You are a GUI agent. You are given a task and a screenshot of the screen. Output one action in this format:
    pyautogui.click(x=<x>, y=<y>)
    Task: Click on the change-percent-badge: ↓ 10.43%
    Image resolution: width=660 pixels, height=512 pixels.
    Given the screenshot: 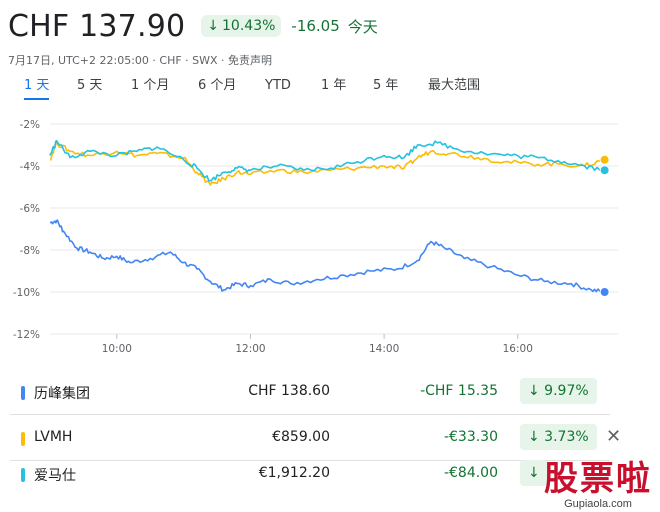 What is the action you would take?
    pyautogui.click(x=241, y=26)
    